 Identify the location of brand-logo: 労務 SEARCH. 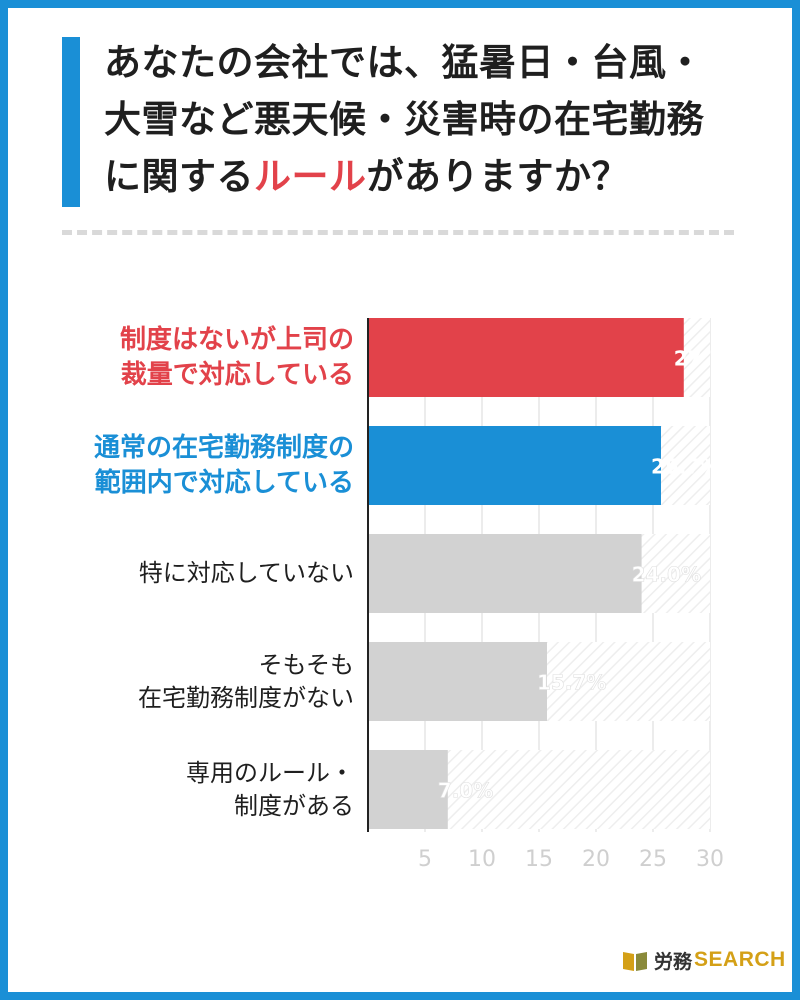
(704, 960).